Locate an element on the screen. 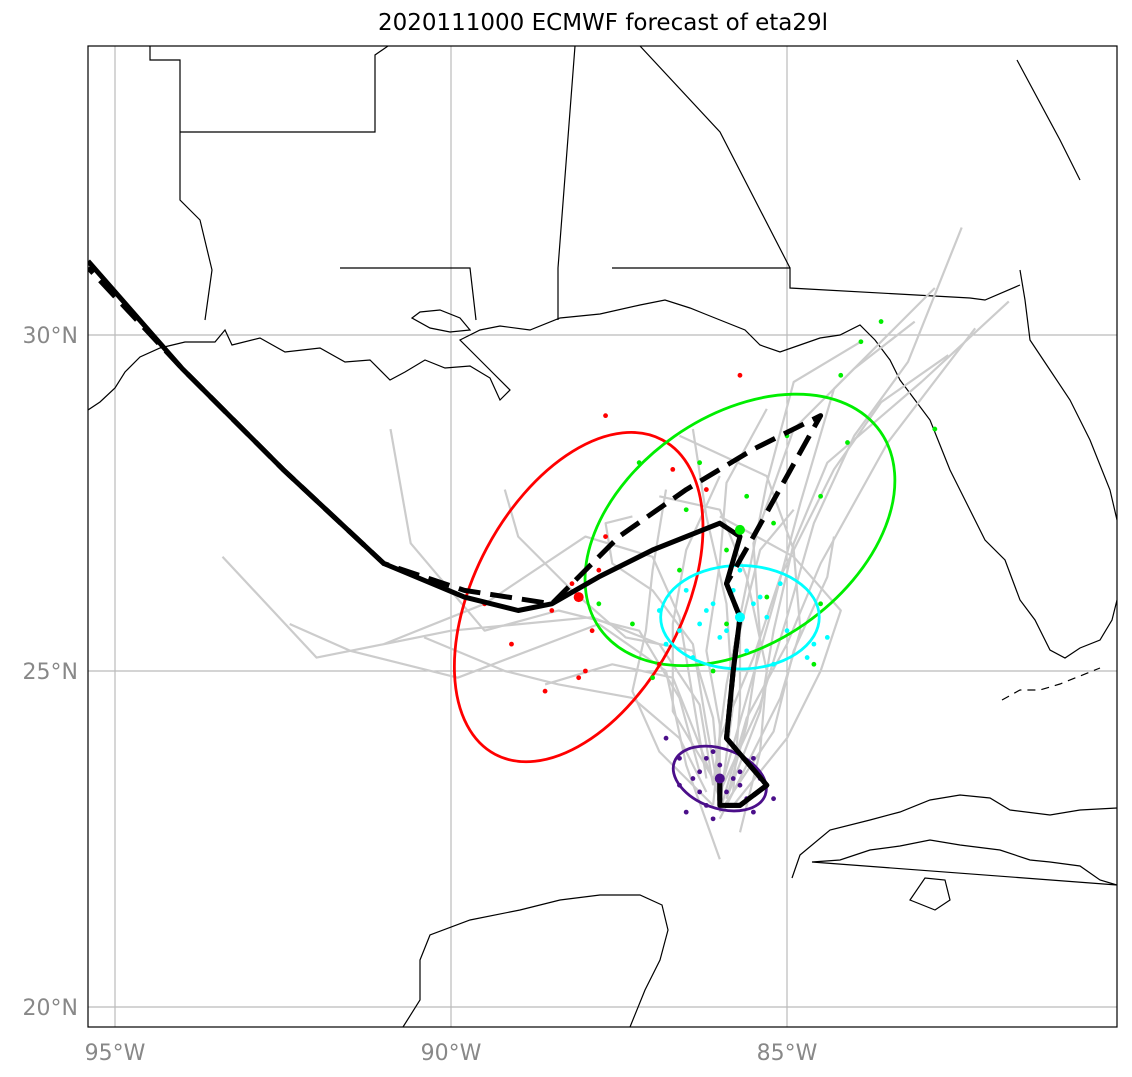 This screenshot has width=1132, height=1077. mean-position-day3 is located at coordinates (739, 529).